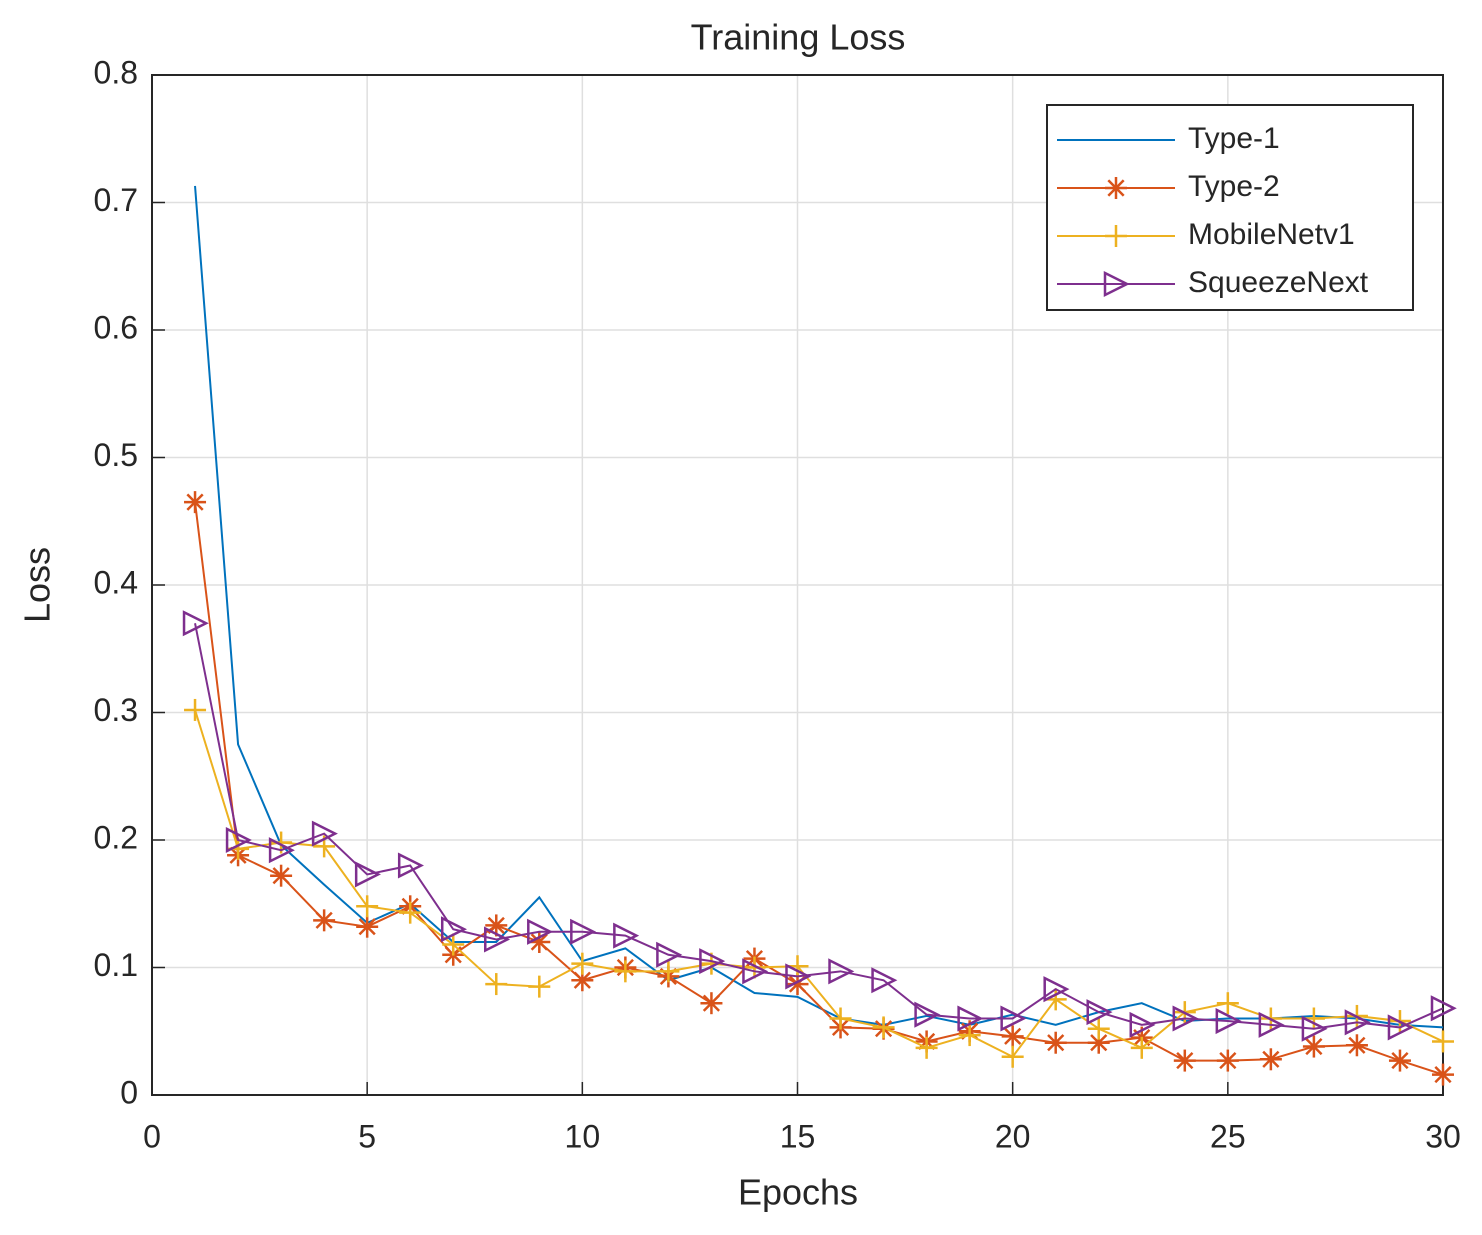 This screenshot has height=1235, width=1482. I want to click on y-tick-label: 0.6, so click(116, 327).